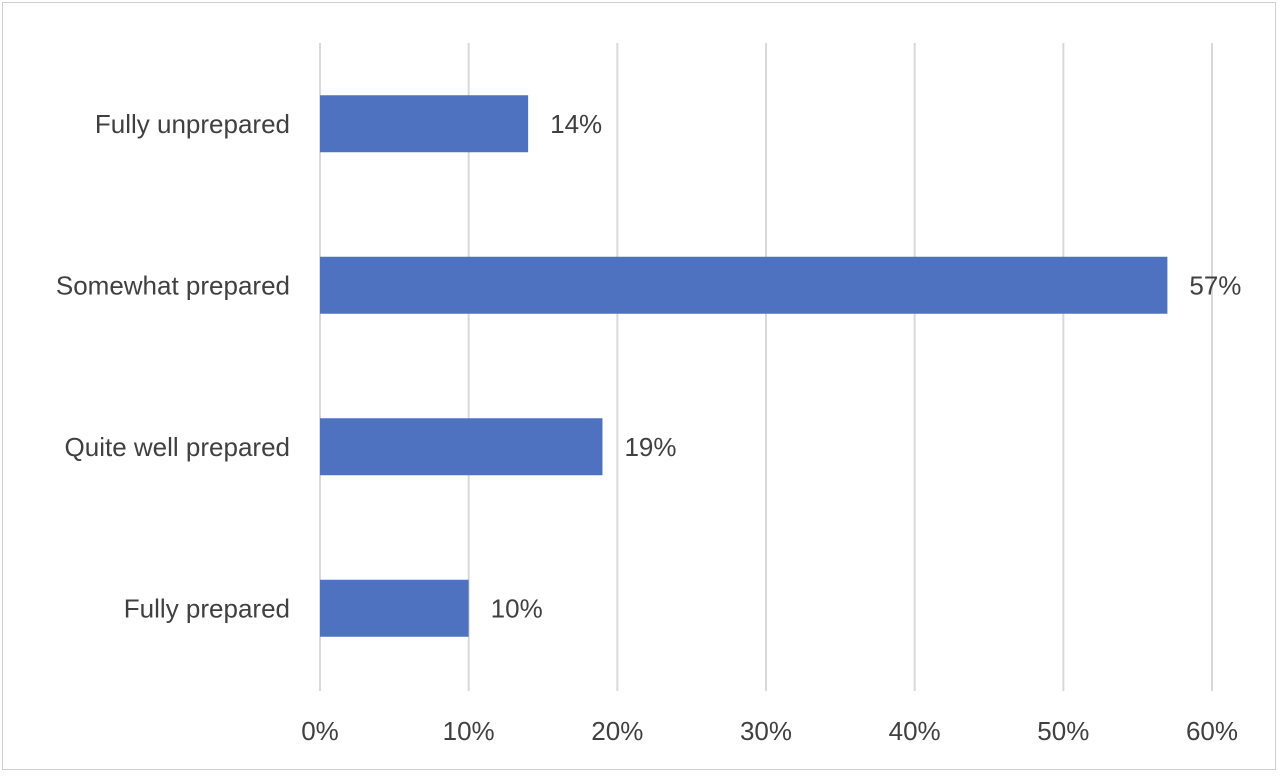  I want to click on category-label: Somewhat prepared, so click(173, 285).